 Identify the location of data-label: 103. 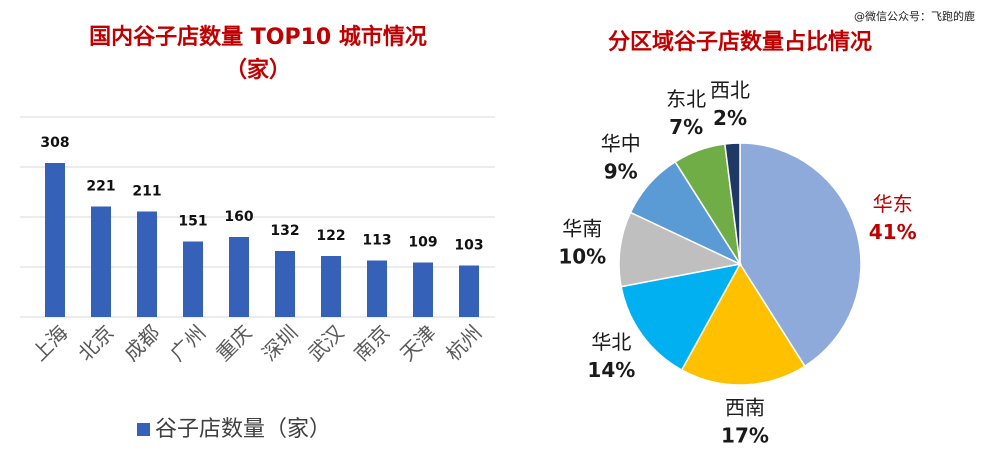
(468, 246).